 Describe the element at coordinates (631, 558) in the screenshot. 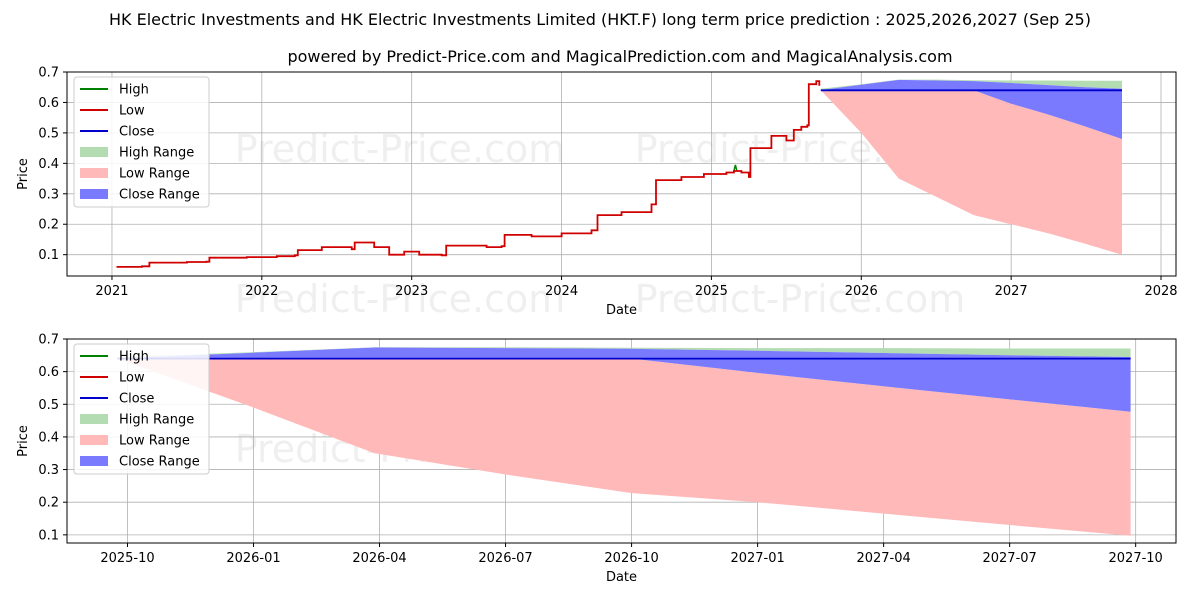

I see `x-tick-label: 2026-10` at that location.